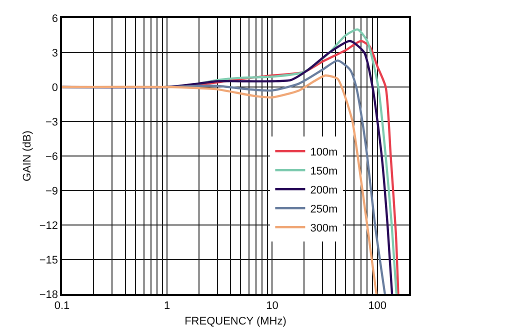 The height and width of the screenshot is (334, 513). What do you see at coordinates (55, 88) in the screenshot?
I see `y-tick-label: 0` at bounding box center [55, 88].